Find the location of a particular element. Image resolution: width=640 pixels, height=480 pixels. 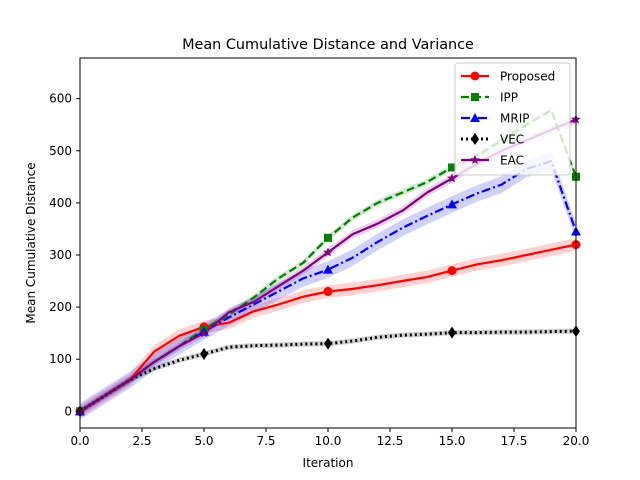

x-axis-label: Iteration is located at coordinates (328, 463).